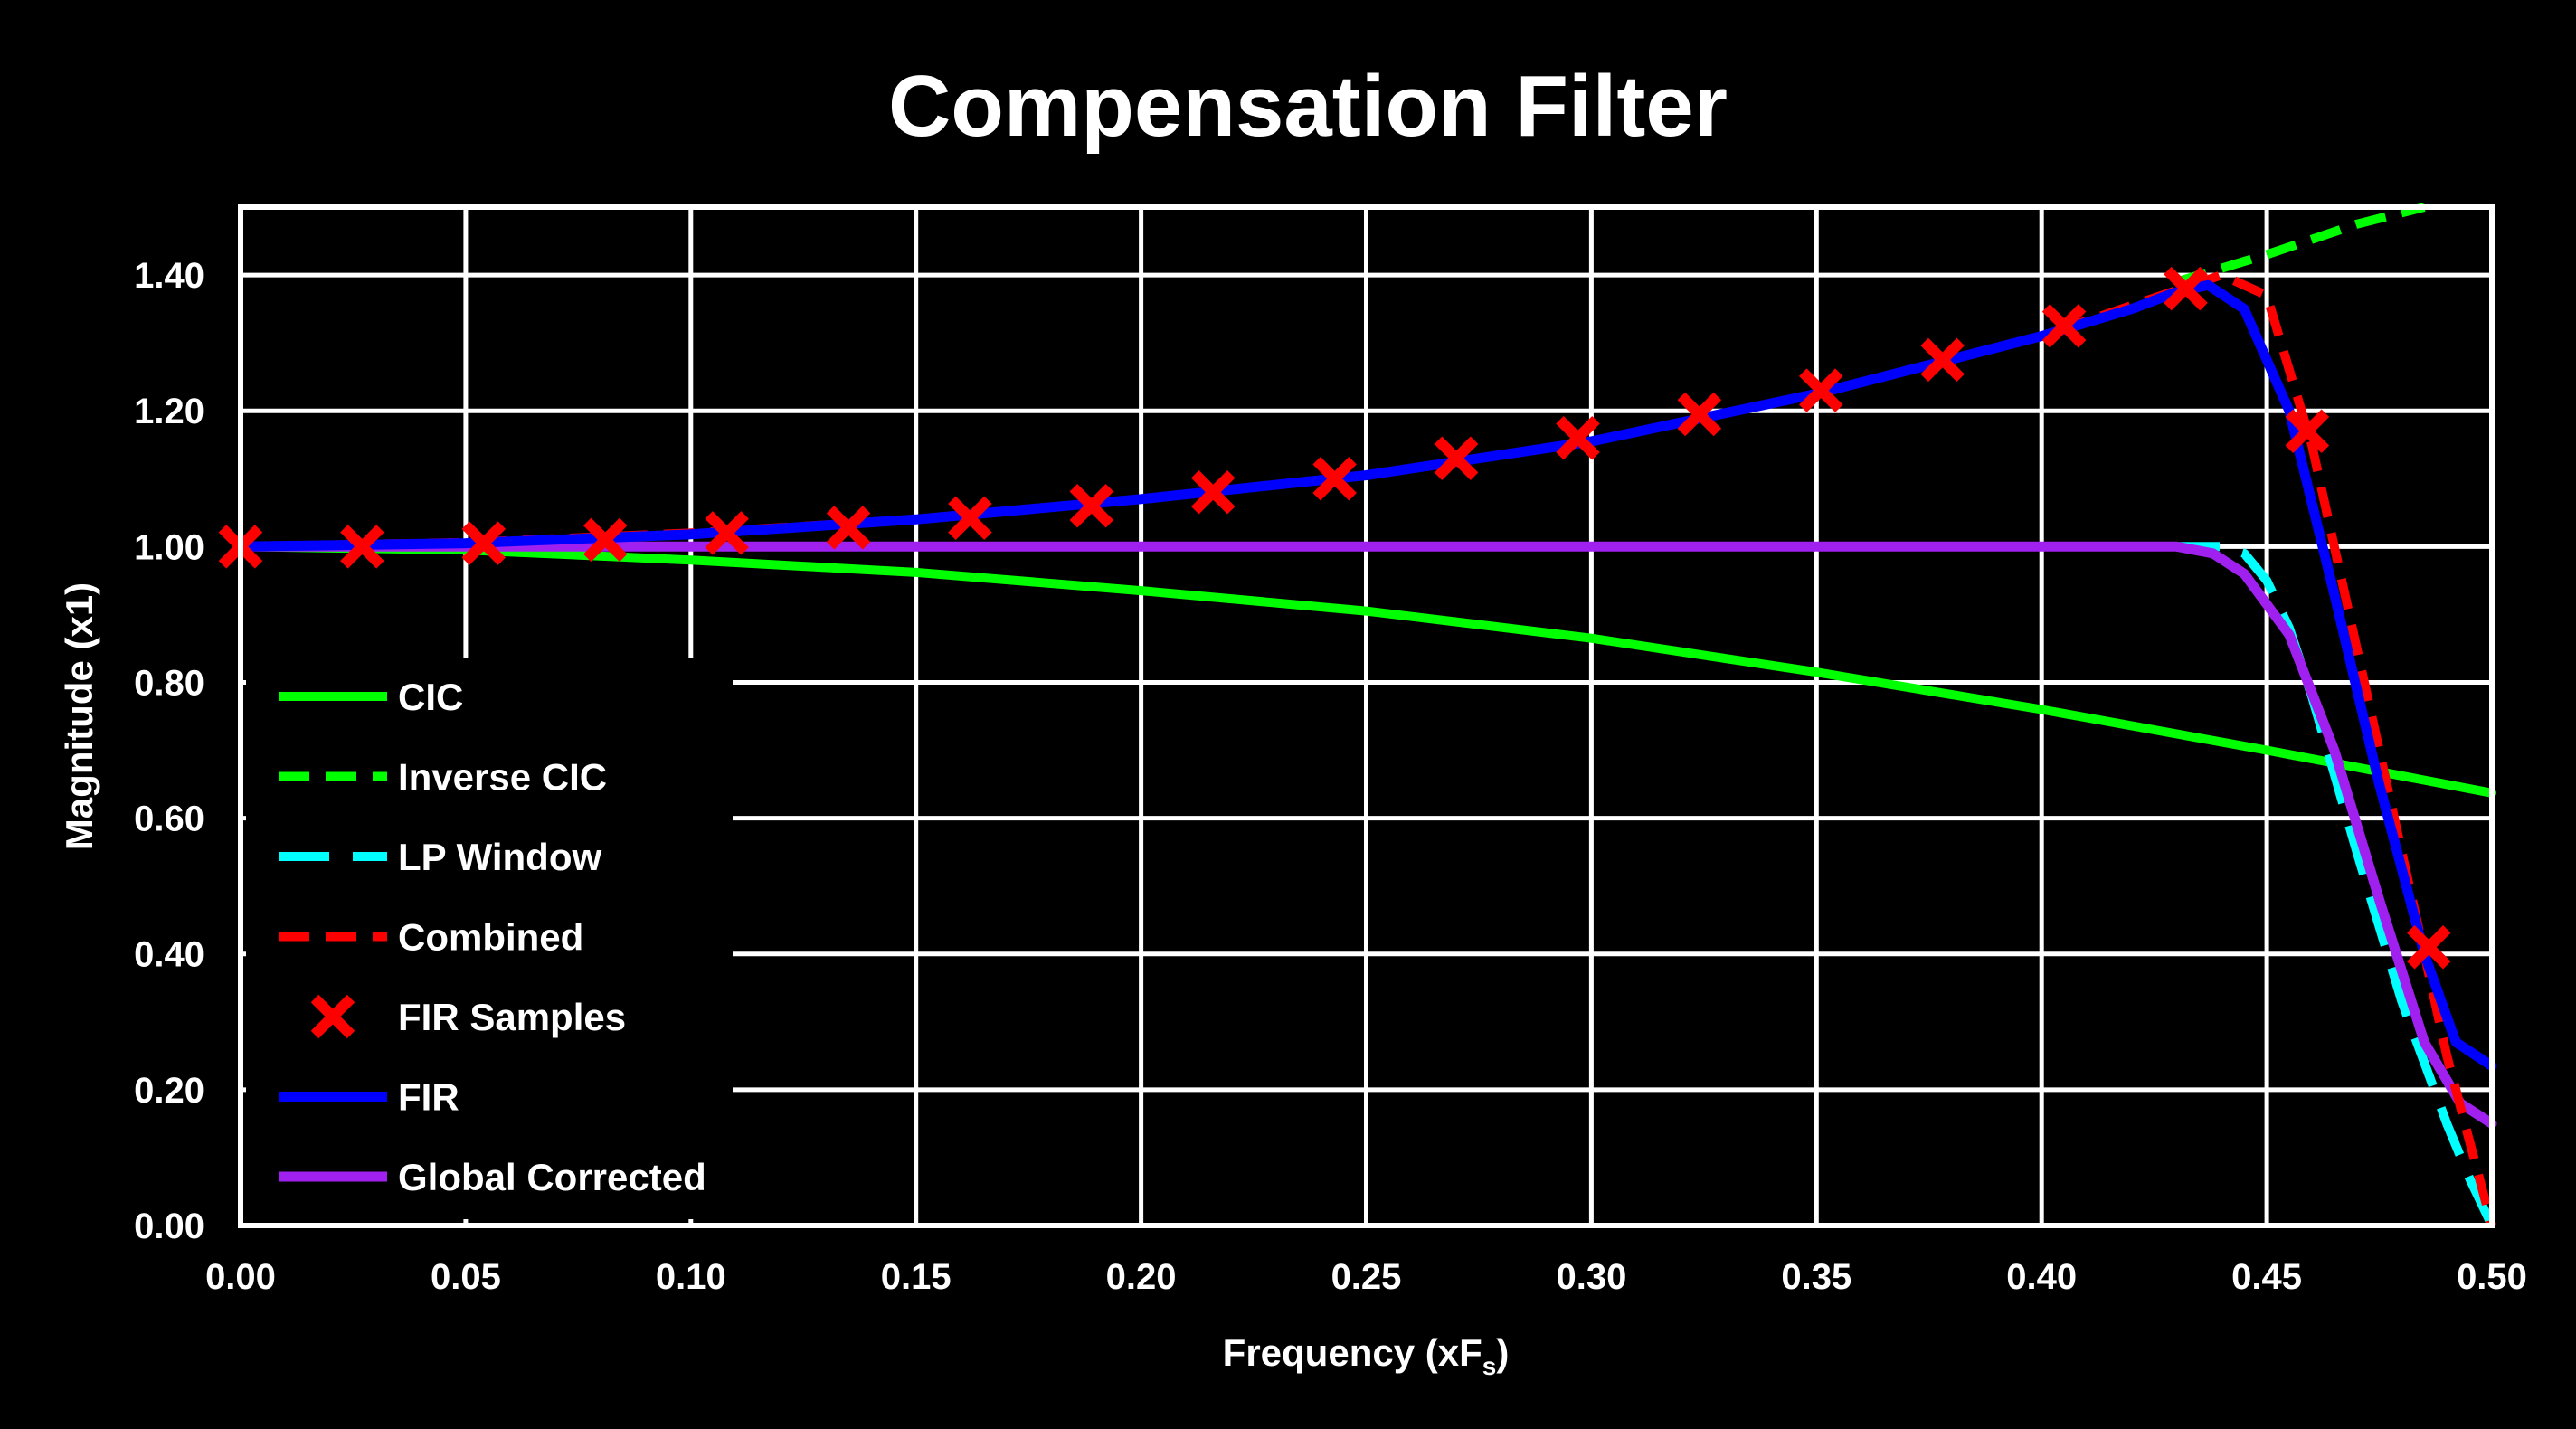 This screenshot has height=1429, width=2576. What do you see at coordinates (79, 716) in the screenshot?
I see `y-axis-label: Magnitude (x1)` at bounding box center [79, 716].